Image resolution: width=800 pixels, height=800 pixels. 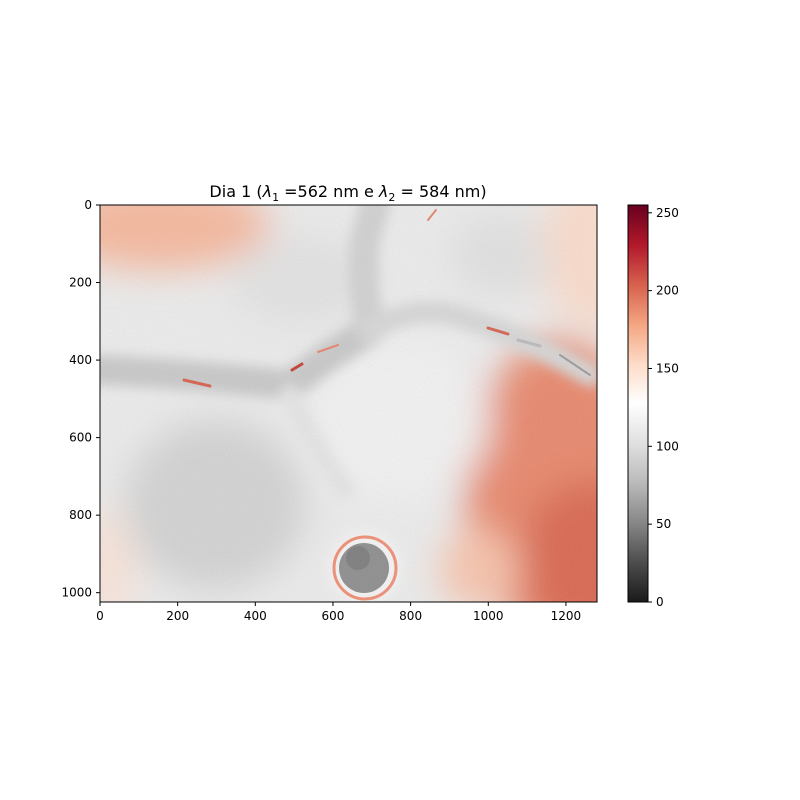 What do you see at coordinates (660, 602) in the screenshot?
I see `colorbar-tick-label: 0` at bounding box center [660, 602].